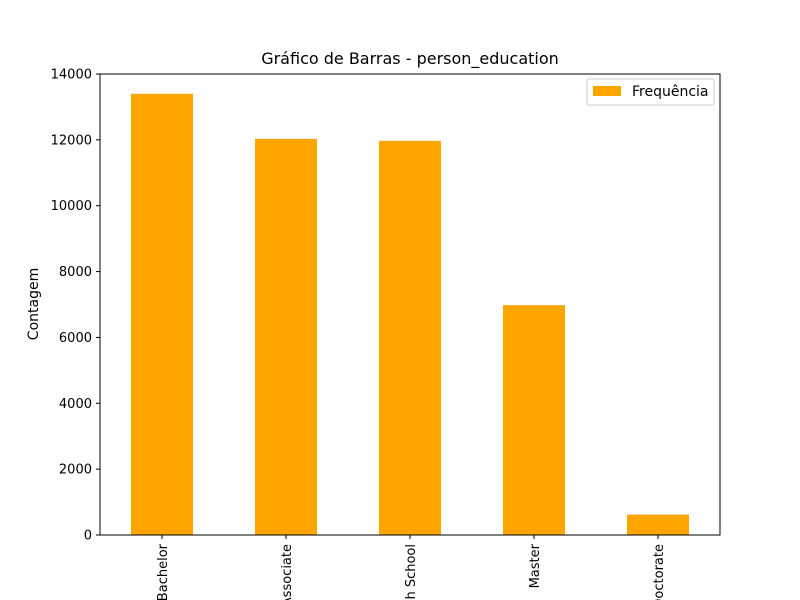 Image resolution: width=800 pixels, height=600 pixels. Describe the element at coordinates (88, 536) in the screenshot. I see `y-tick-label: 0` at that location.